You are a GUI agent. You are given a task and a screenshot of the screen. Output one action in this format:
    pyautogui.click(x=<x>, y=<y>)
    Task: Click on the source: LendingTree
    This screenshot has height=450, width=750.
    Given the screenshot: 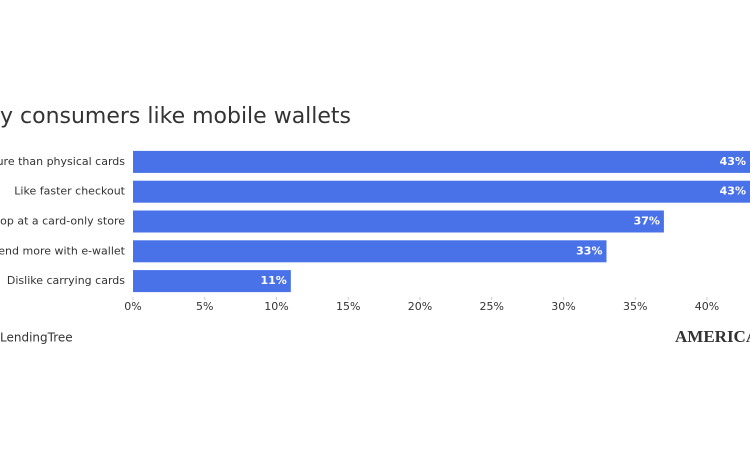 What is the action you would take?
    pyautogui.click(x=36, y=338)
    